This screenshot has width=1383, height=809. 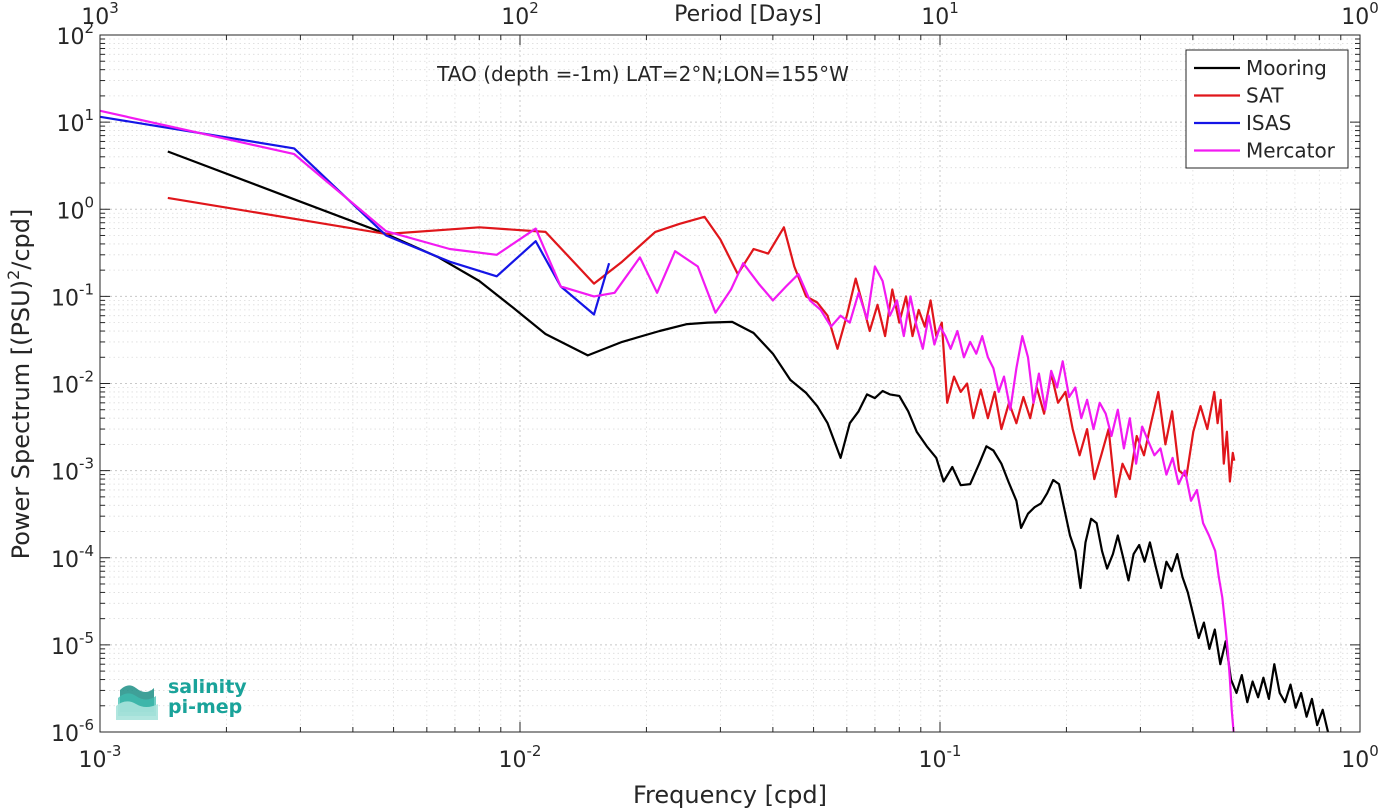 I want to click on series-line-isas, so click(x=355, y=215).